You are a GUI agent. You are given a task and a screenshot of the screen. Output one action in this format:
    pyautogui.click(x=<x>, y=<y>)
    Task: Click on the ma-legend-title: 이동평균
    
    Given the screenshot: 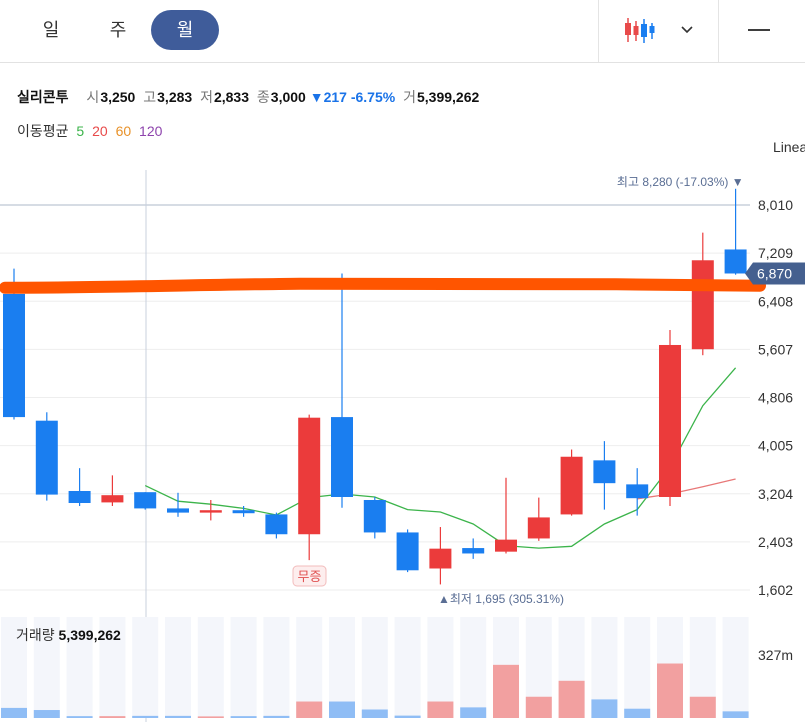 What is the action you would take?
    pyautogui.click(x=43, y=131)
    